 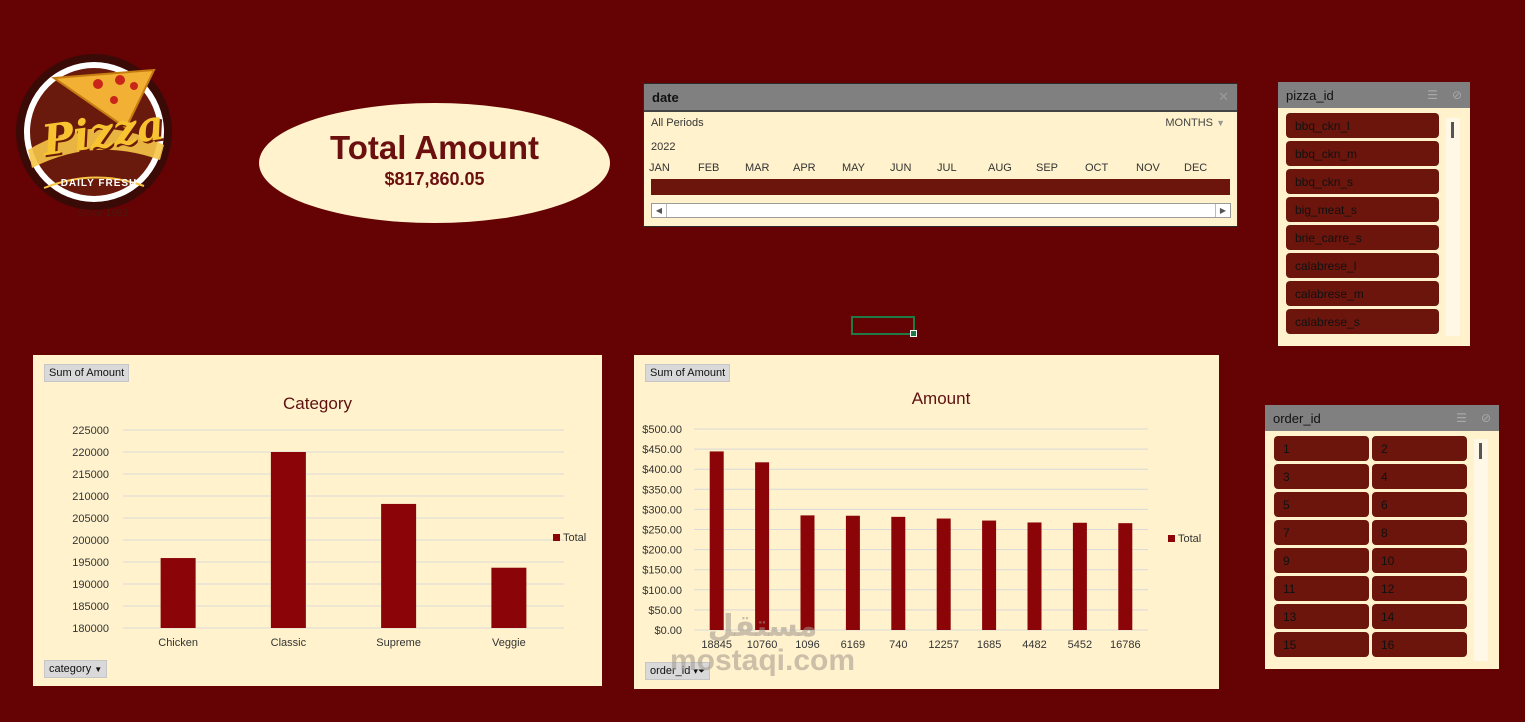 I want to click on scroll-left-icon: ◀, so click(x=659, y=210).